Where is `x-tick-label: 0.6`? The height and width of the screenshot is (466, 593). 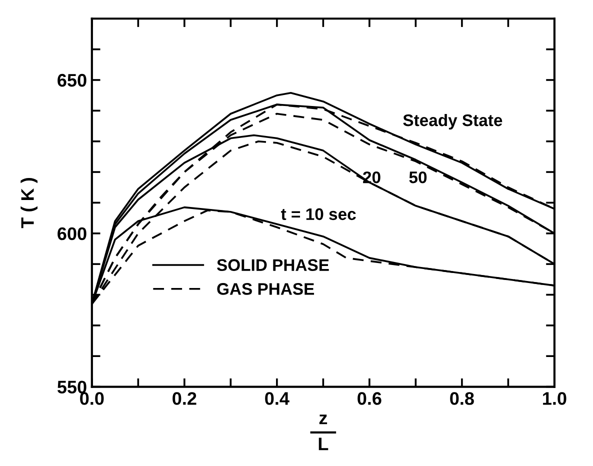
x-tick-label: 0.6 is located at coordinates (370, 398).